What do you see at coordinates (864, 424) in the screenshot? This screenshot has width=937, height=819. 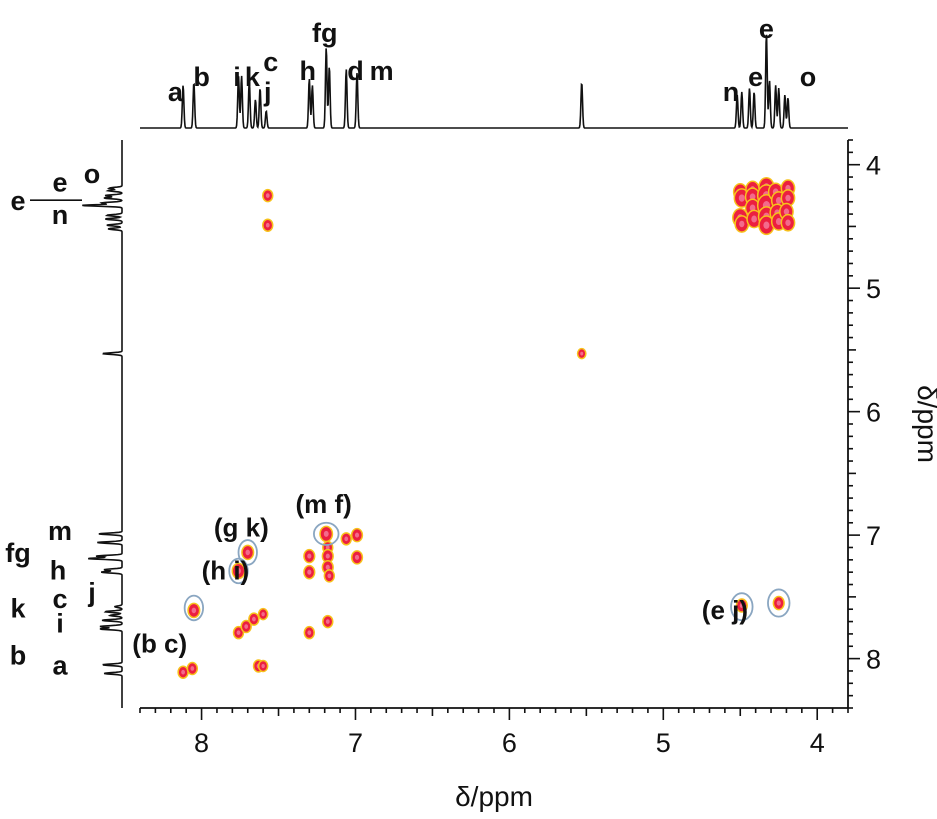 I see `y-axis-ticks: 4 5 6 7 8` at bounding box center [864, 424].